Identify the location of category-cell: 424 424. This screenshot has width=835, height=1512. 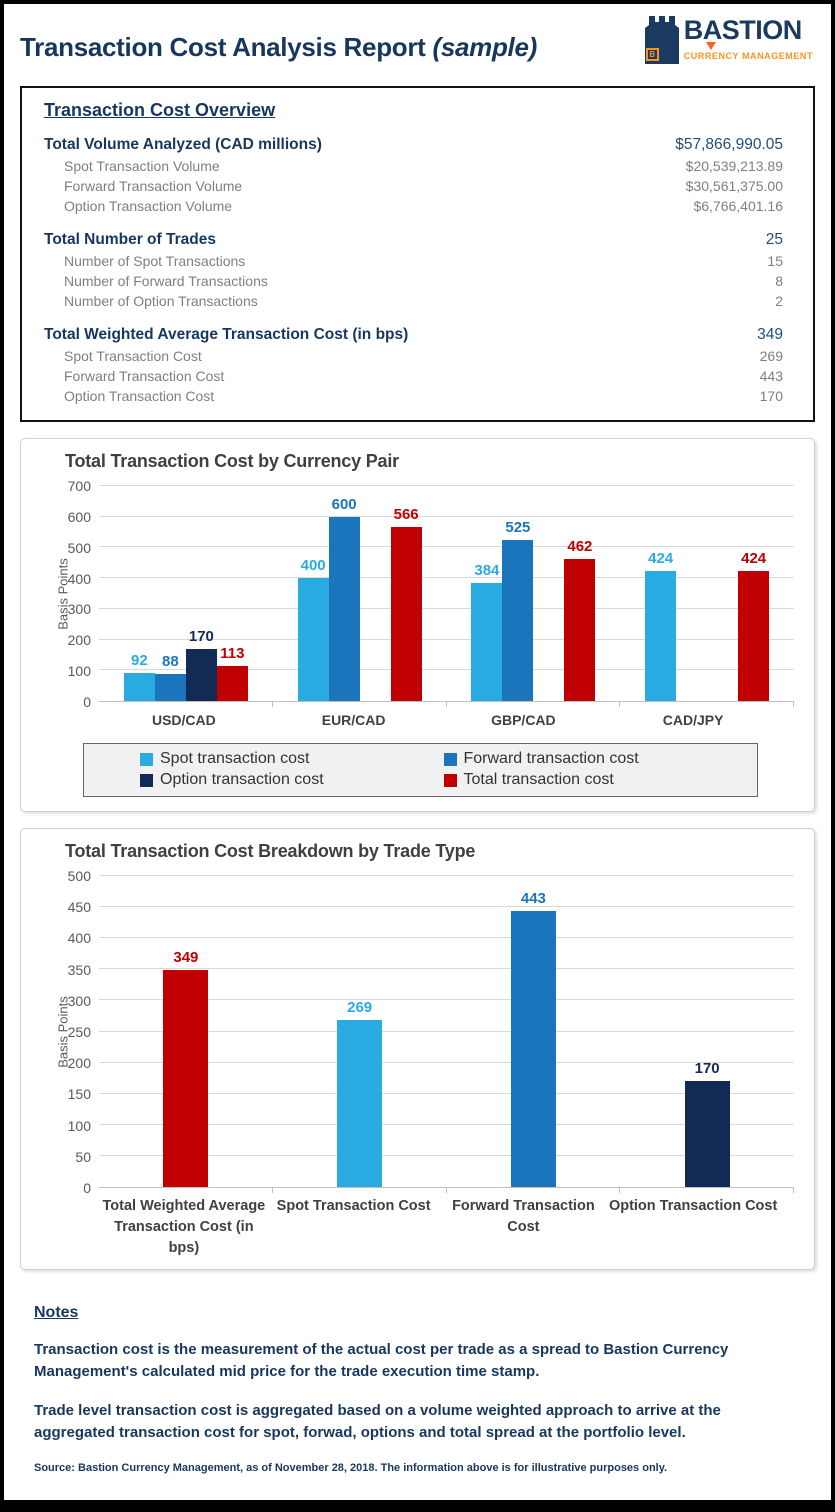
(707, 596).